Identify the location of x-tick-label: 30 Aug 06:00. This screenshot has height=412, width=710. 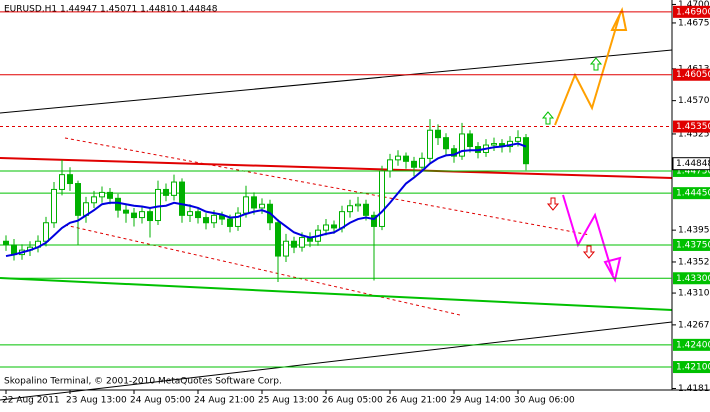
(544, 401).